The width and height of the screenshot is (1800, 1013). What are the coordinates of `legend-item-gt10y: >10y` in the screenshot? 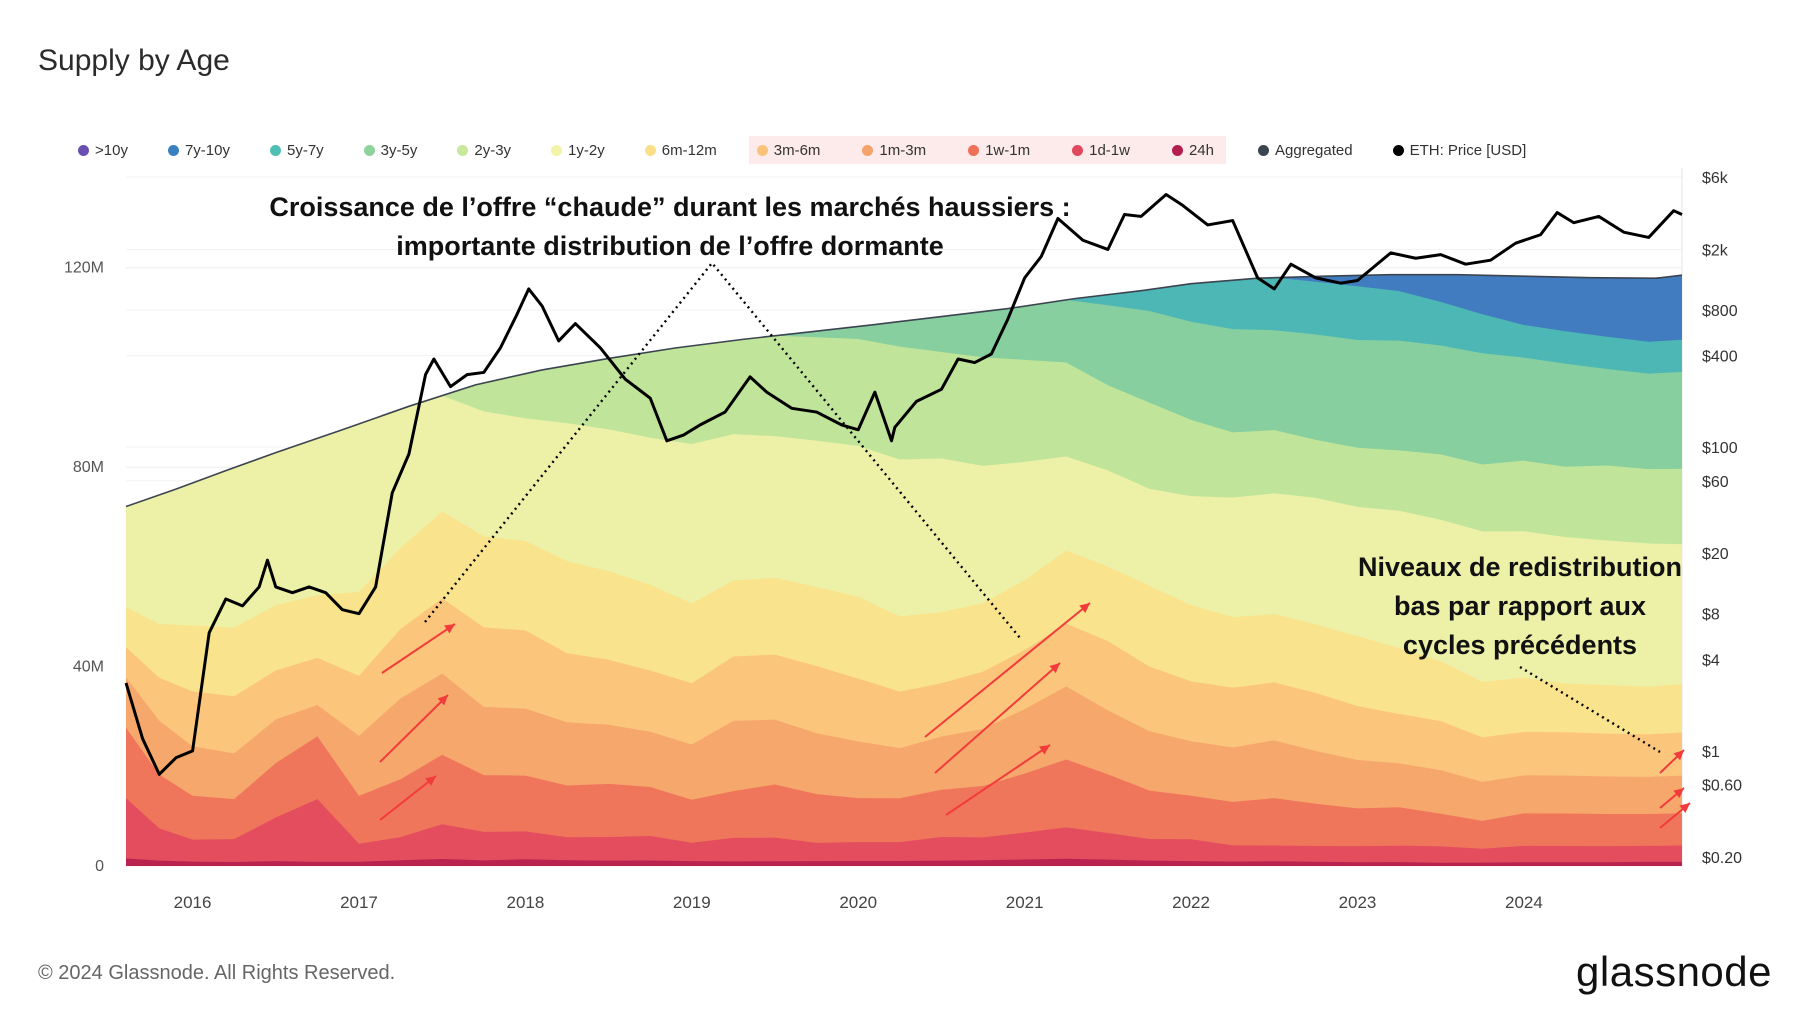 It's located at (103, 150).